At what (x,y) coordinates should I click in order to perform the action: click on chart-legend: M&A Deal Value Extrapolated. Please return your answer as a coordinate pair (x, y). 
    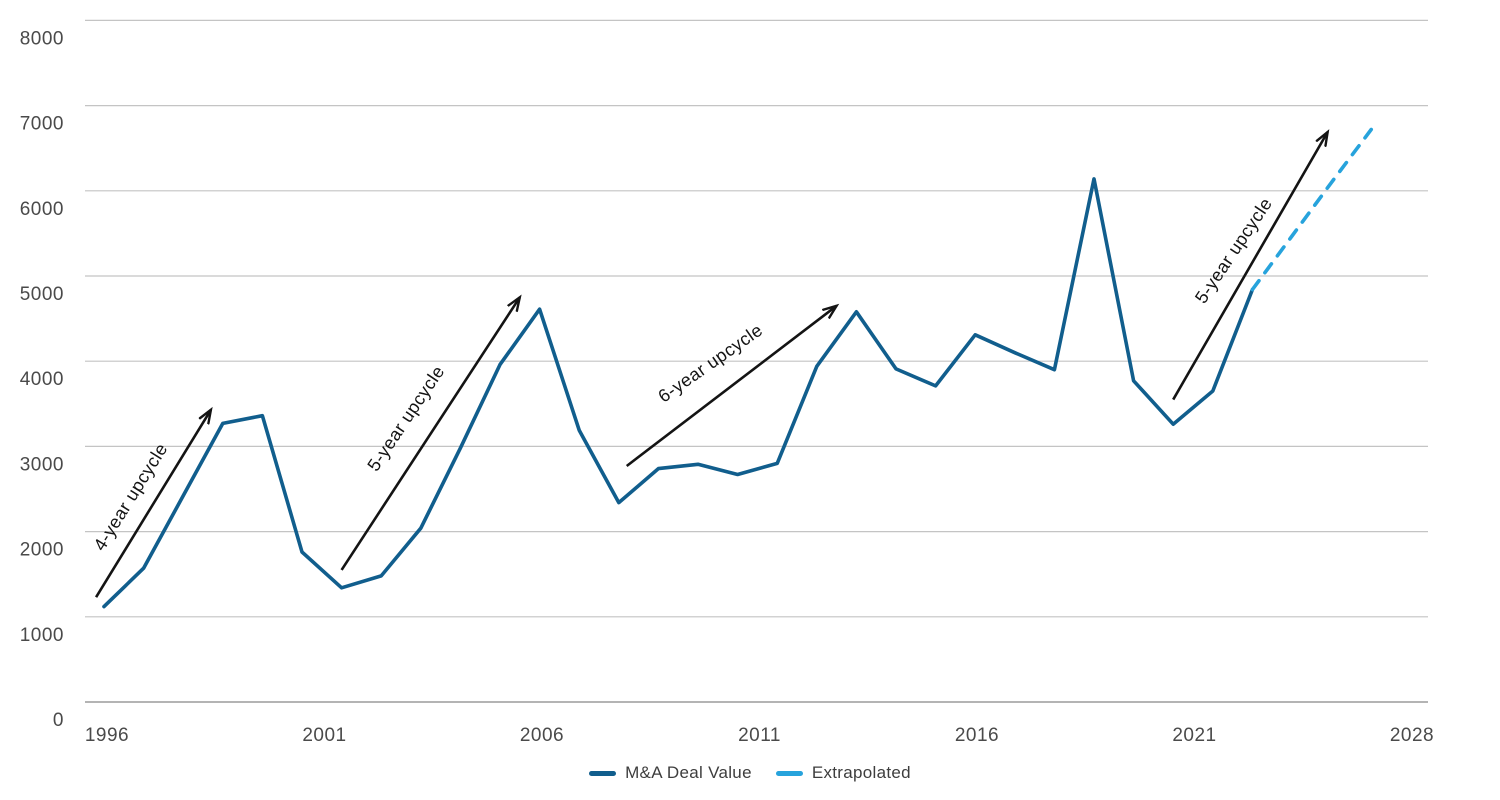
    Looking at the image, I should click on (750, 773).